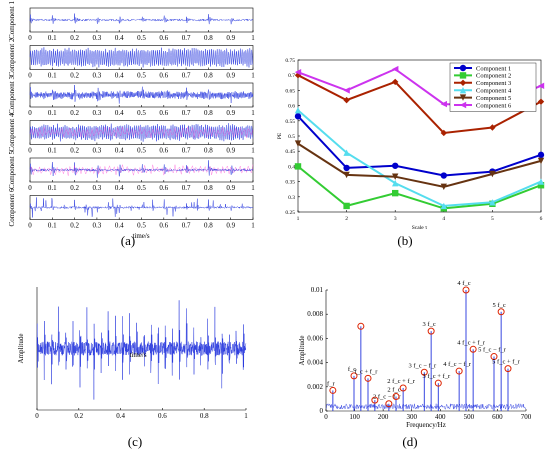  I want to click on peak-label: 5 f_c + f_r, so click(506, 362).